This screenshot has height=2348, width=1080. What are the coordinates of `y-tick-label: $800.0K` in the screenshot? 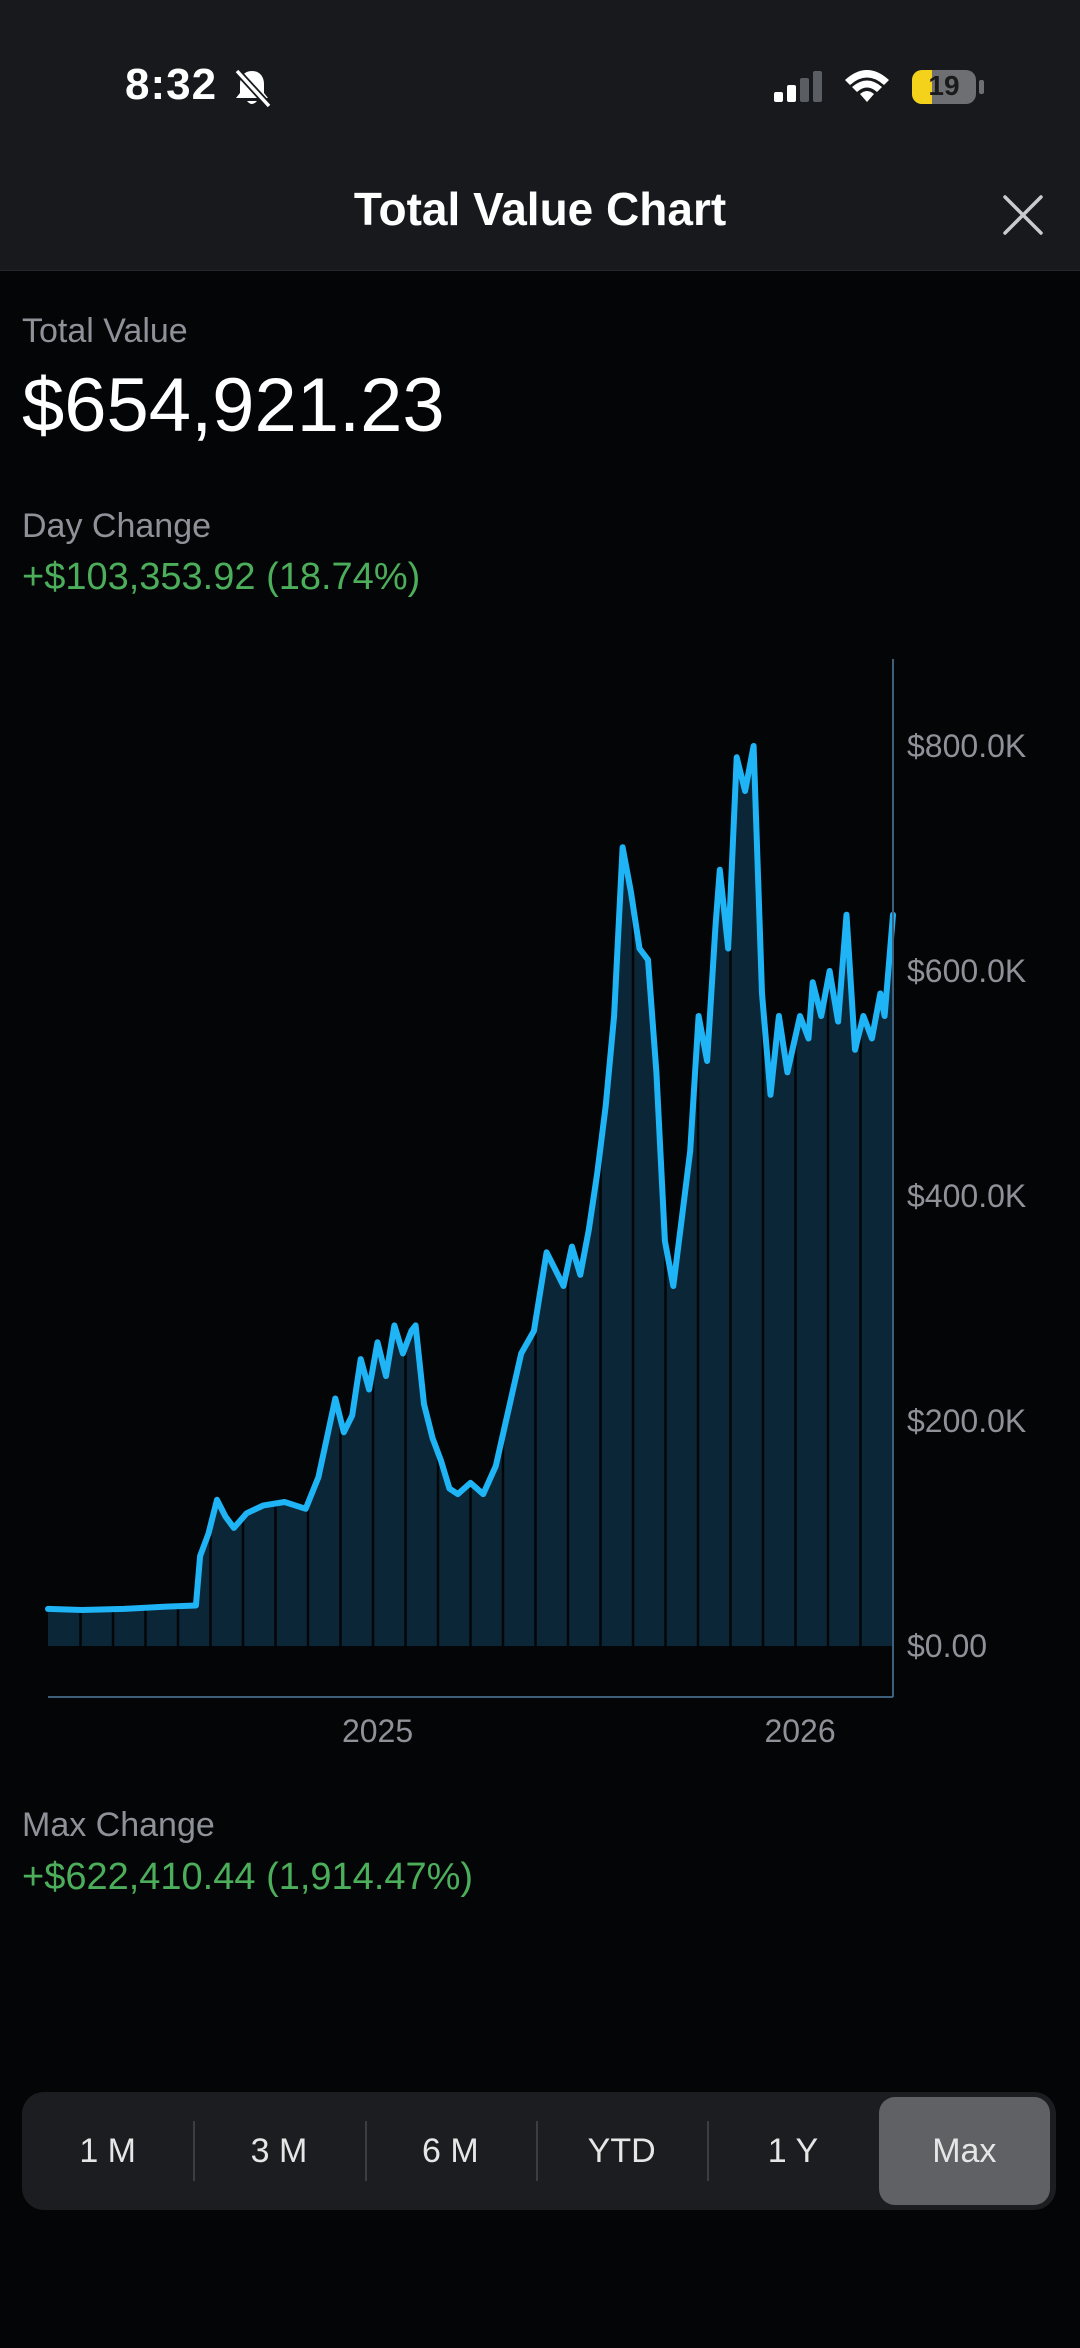 It's located at (966, 746).